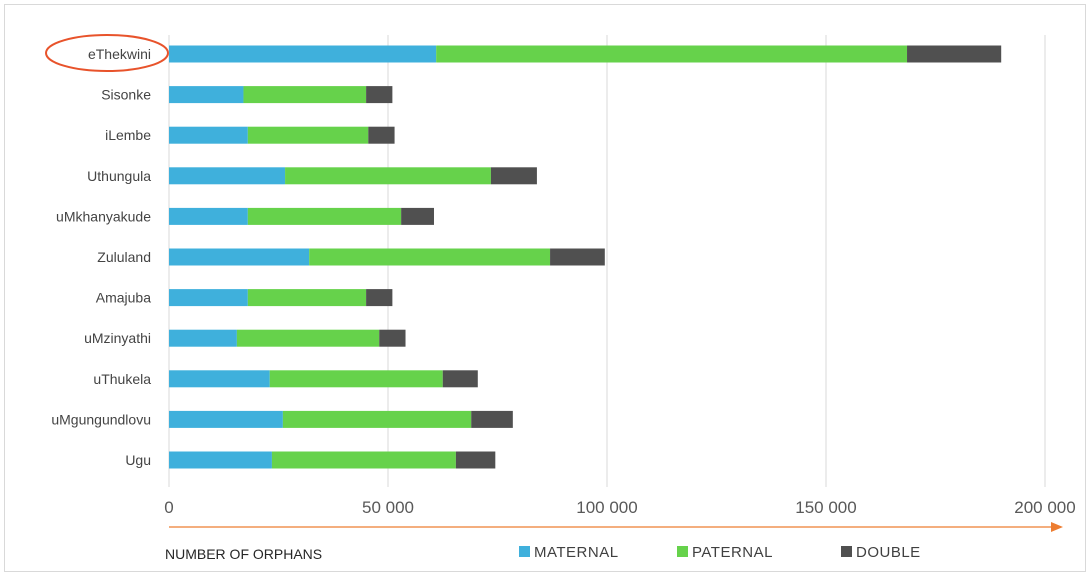 Image resolution: width=1090 pixels, height=576 pixels. What do you see at coordinates (1044, 507) in the screenshot?
I see `x-tick-label: 200 000` at bounding box center [1044, 507].